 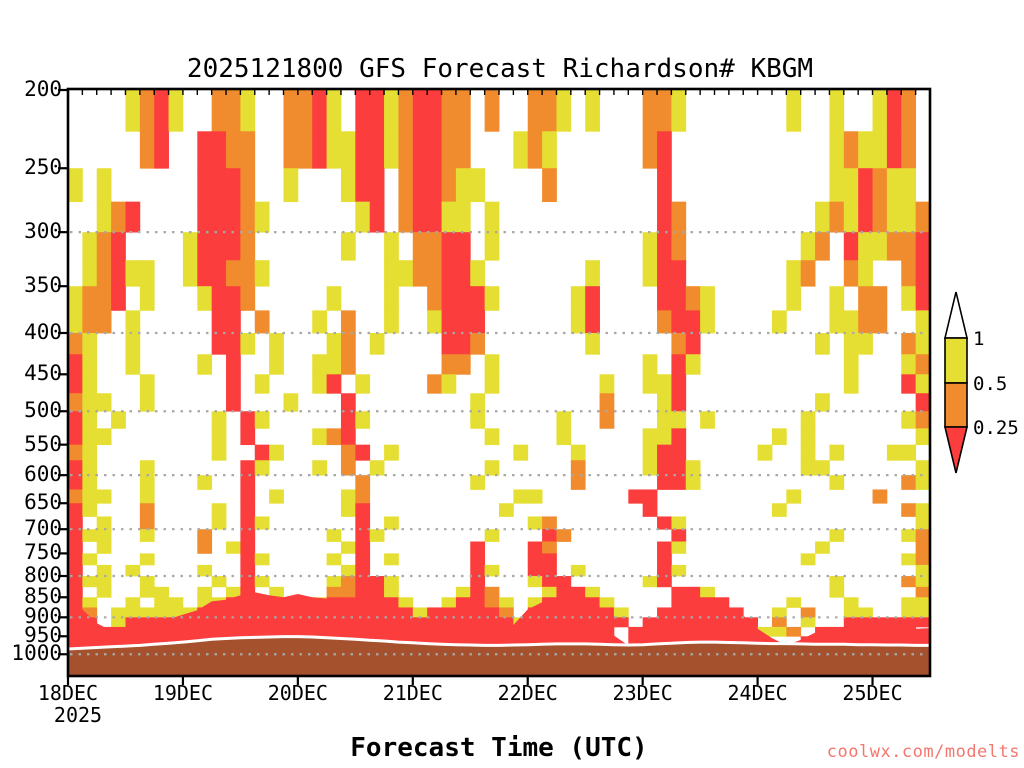 What do you see at coordinates (499, 656) in the screenshot?
I see `terrain-fill` at bounding box center [499, 656].